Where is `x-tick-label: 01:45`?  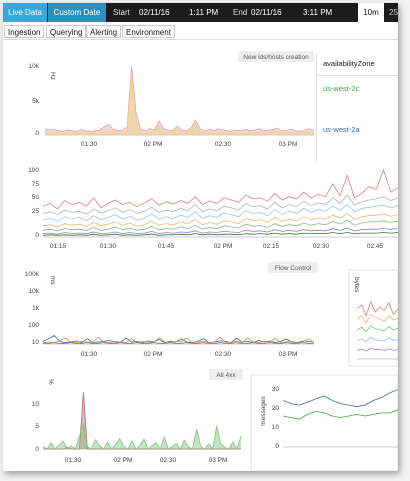
x-tick-label: 01:45 is located at coordinates (166, 246).